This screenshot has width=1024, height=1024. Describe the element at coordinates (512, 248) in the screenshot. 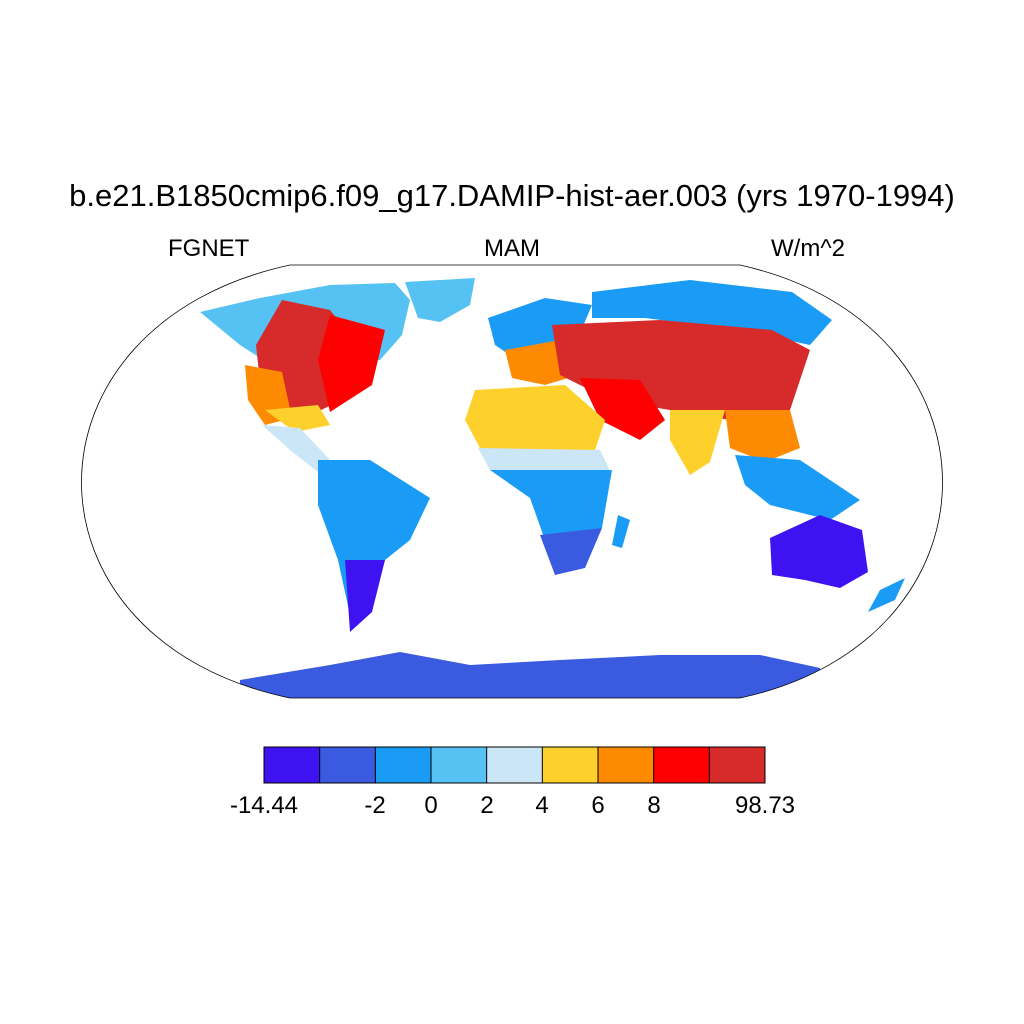

I see `season-label: MAM` at that location.